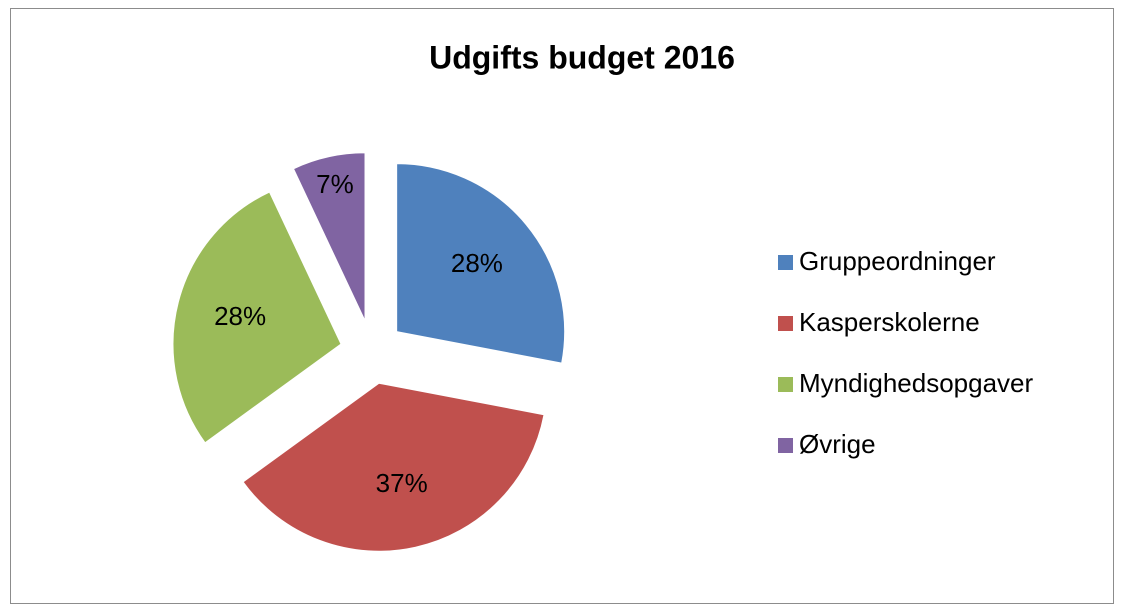  Describe the element at coordinates (582, 57) in the screenshot. I see `chart-title: Udgifts budget 2016` at that location.